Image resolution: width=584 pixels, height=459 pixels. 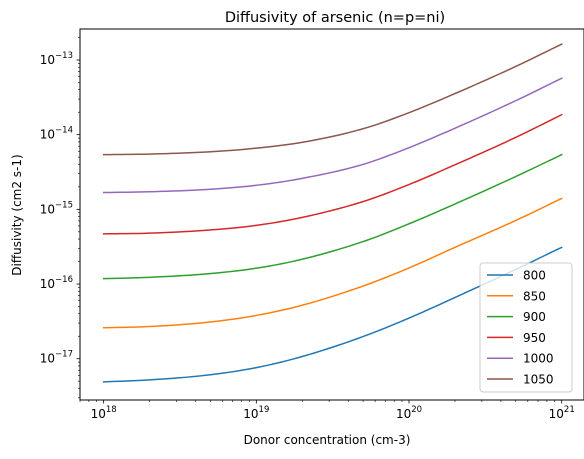 What do you see at coordinates (256, 413) in the screenshot?
I see `x-tick-label: 1019` at bounding box center [256, 413].